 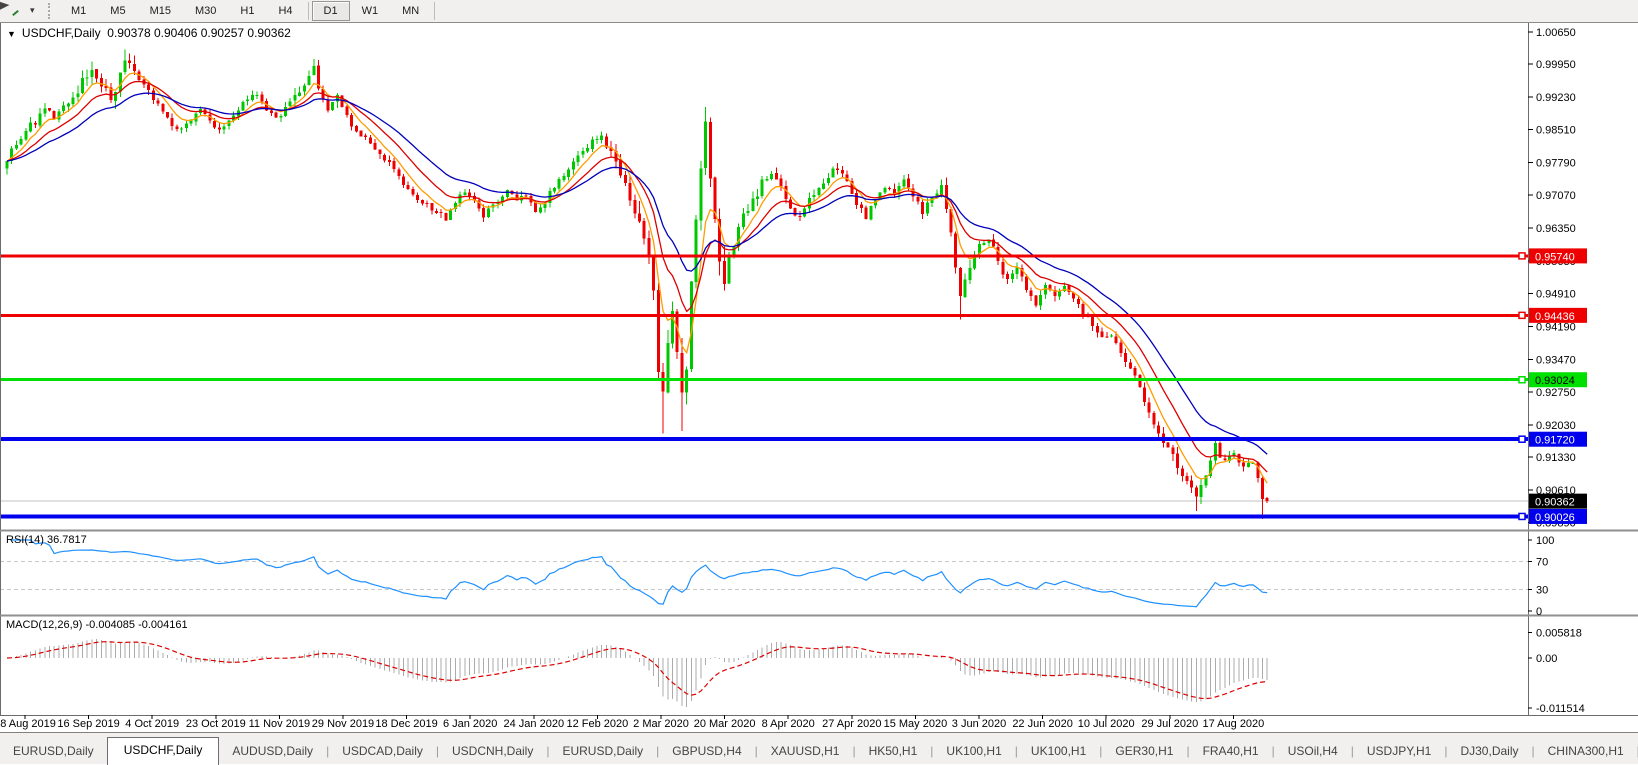 What do you see at coordinates (32, 10) in the screenshot?
I see `chevron-down-icon: ▾` at bounding box center [32, 10].